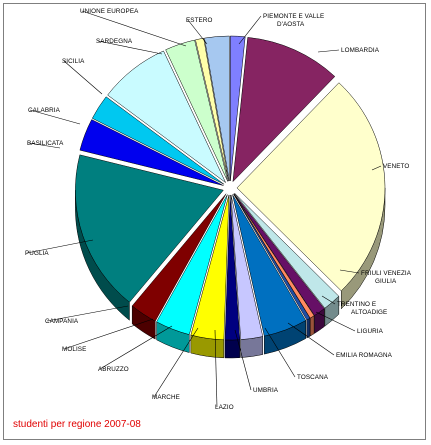  I want to click on slice-label-0: PIEMONTE E VALLE D'AOSTA, so click(293, 20).